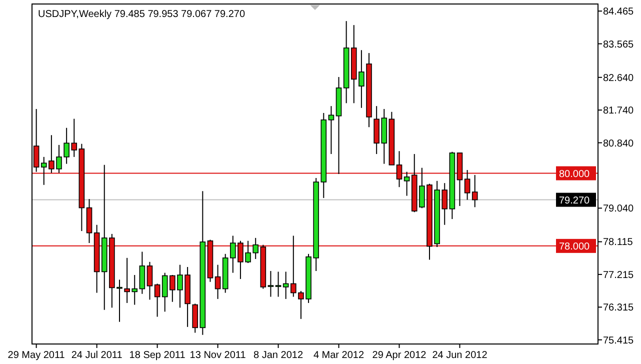 The width and height of the screenshot is (641, 364). I want to click on y-tick-label: 80.840, so click(618, 144).